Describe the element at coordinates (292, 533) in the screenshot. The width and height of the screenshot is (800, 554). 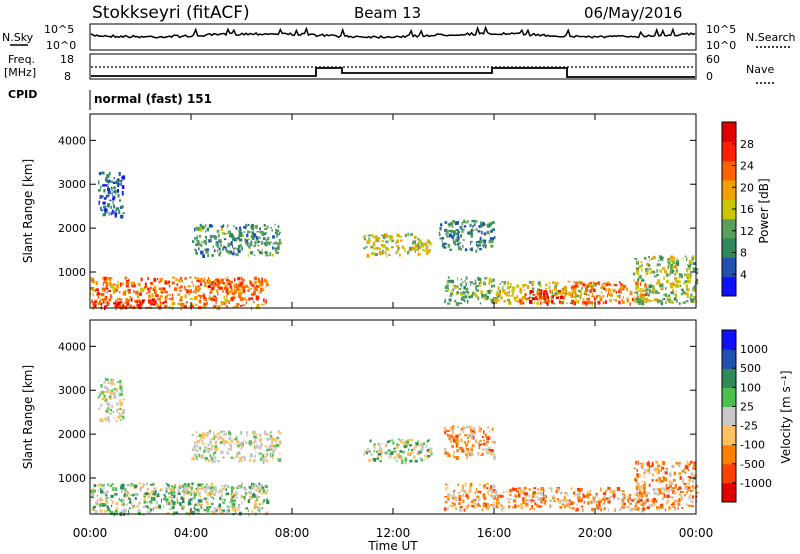
I see `xtick-label-2: 08:00` at that location.